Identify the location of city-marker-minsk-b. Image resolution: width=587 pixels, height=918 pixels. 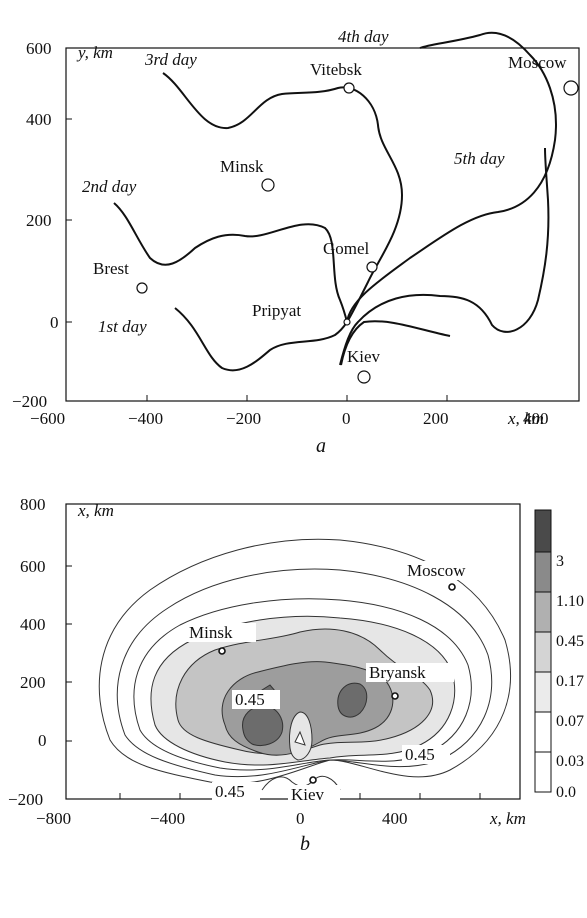
(222, 651).